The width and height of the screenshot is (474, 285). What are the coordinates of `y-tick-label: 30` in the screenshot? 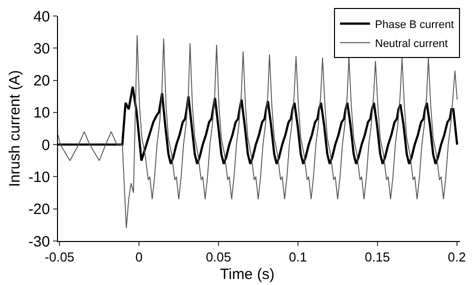 It's located at (41, 49).